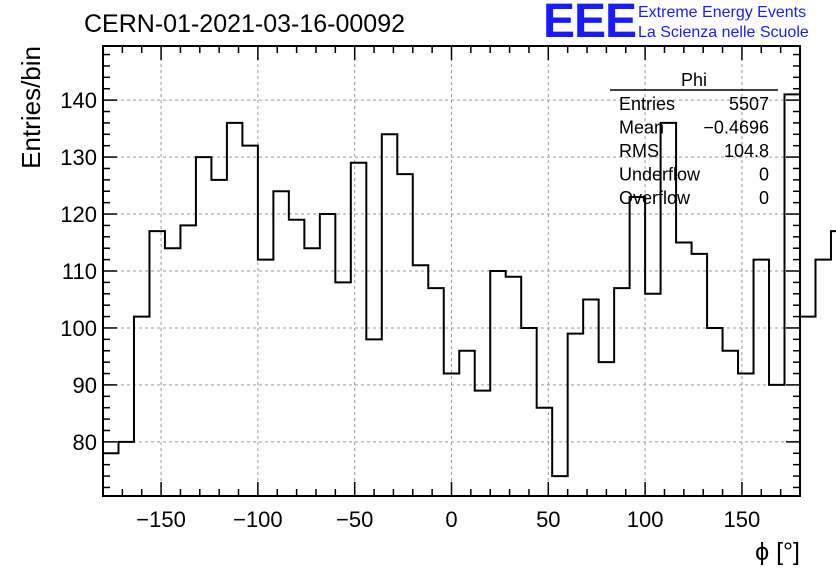 Image resolution: width=836 pixels, height=572 pixels. Describe the element at coordinates (660, 175) in the screenshot. I see `stats-label: Underflow` at that location.